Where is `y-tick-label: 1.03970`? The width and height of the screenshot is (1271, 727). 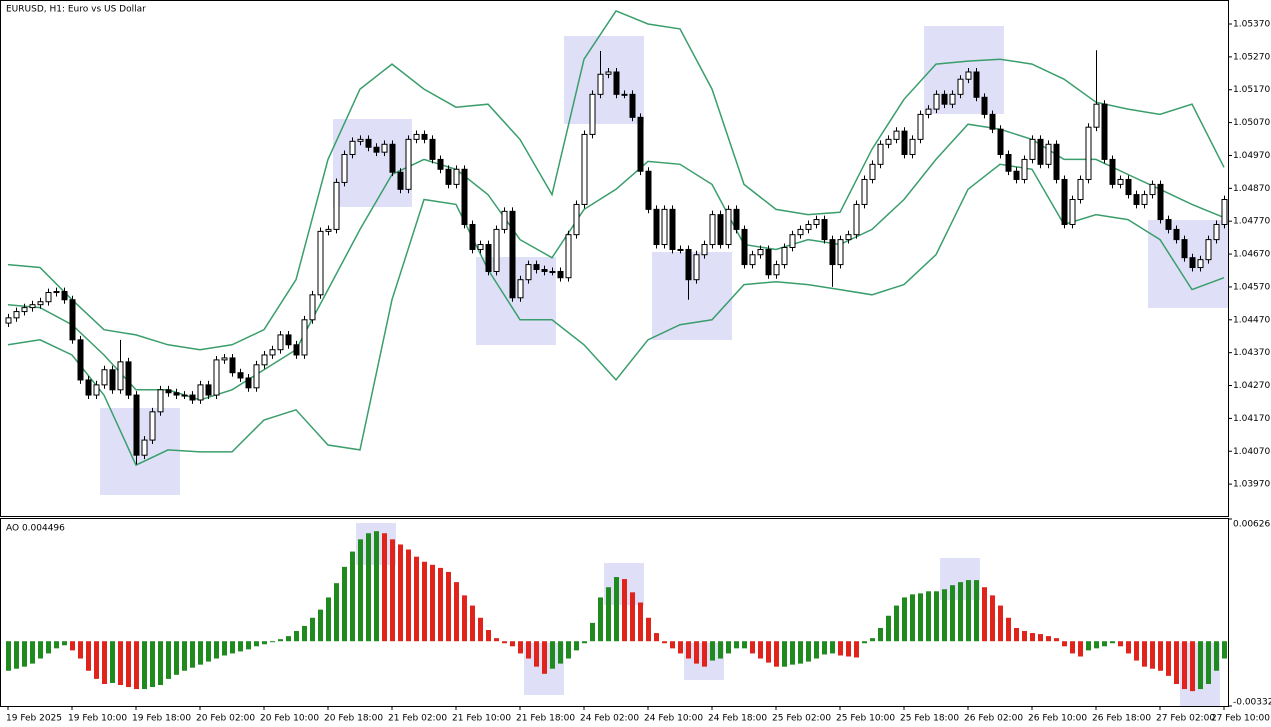 y-tick-label: 1.03970 is located at coordinates (1251, 485).